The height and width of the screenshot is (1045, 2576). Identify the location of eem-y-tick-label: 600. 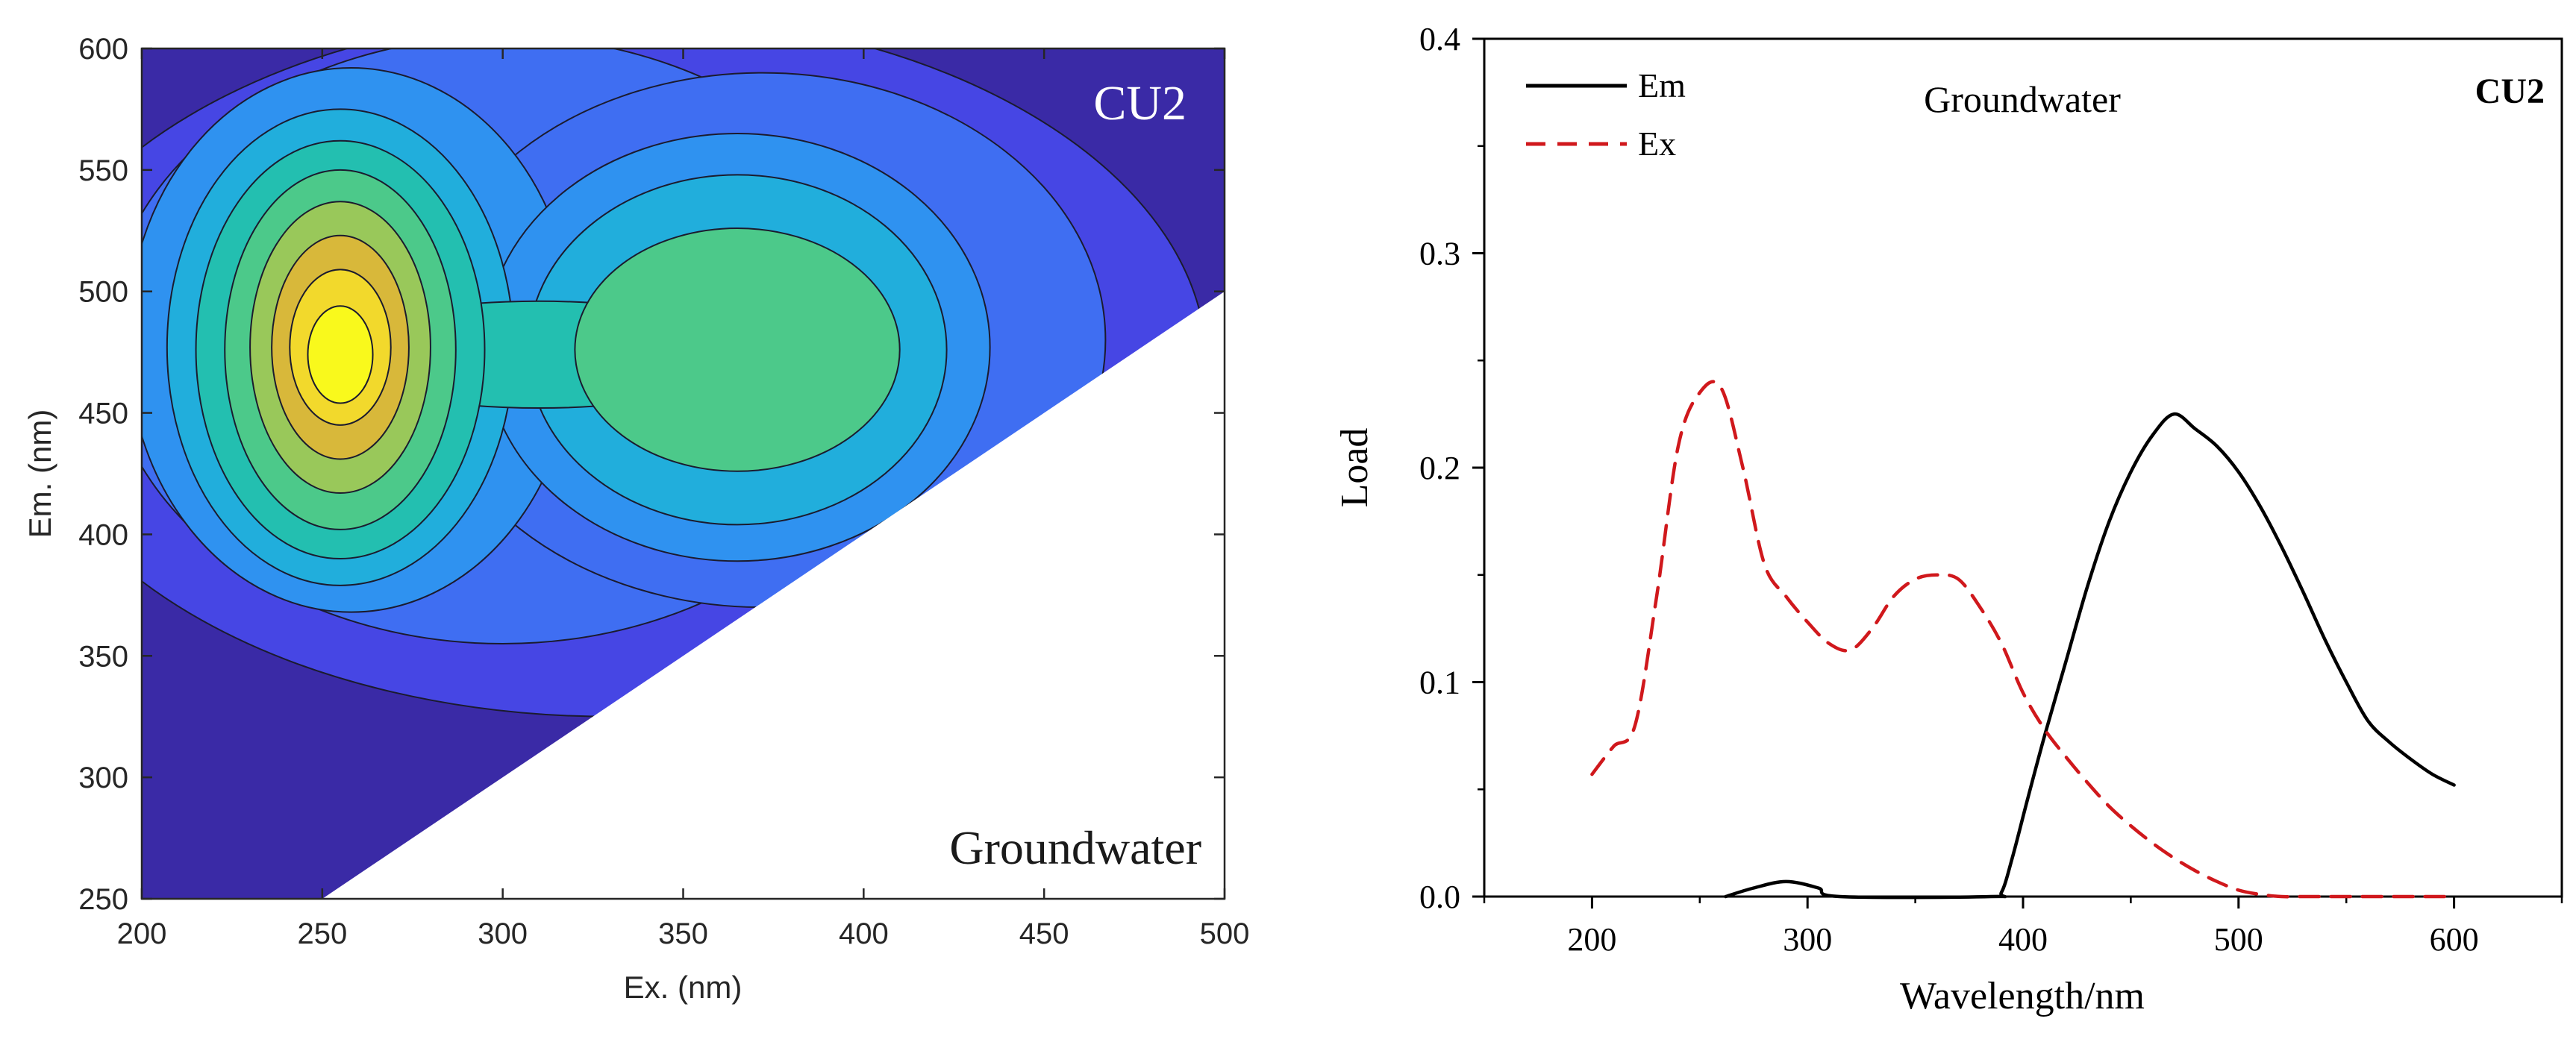
(103, 49).